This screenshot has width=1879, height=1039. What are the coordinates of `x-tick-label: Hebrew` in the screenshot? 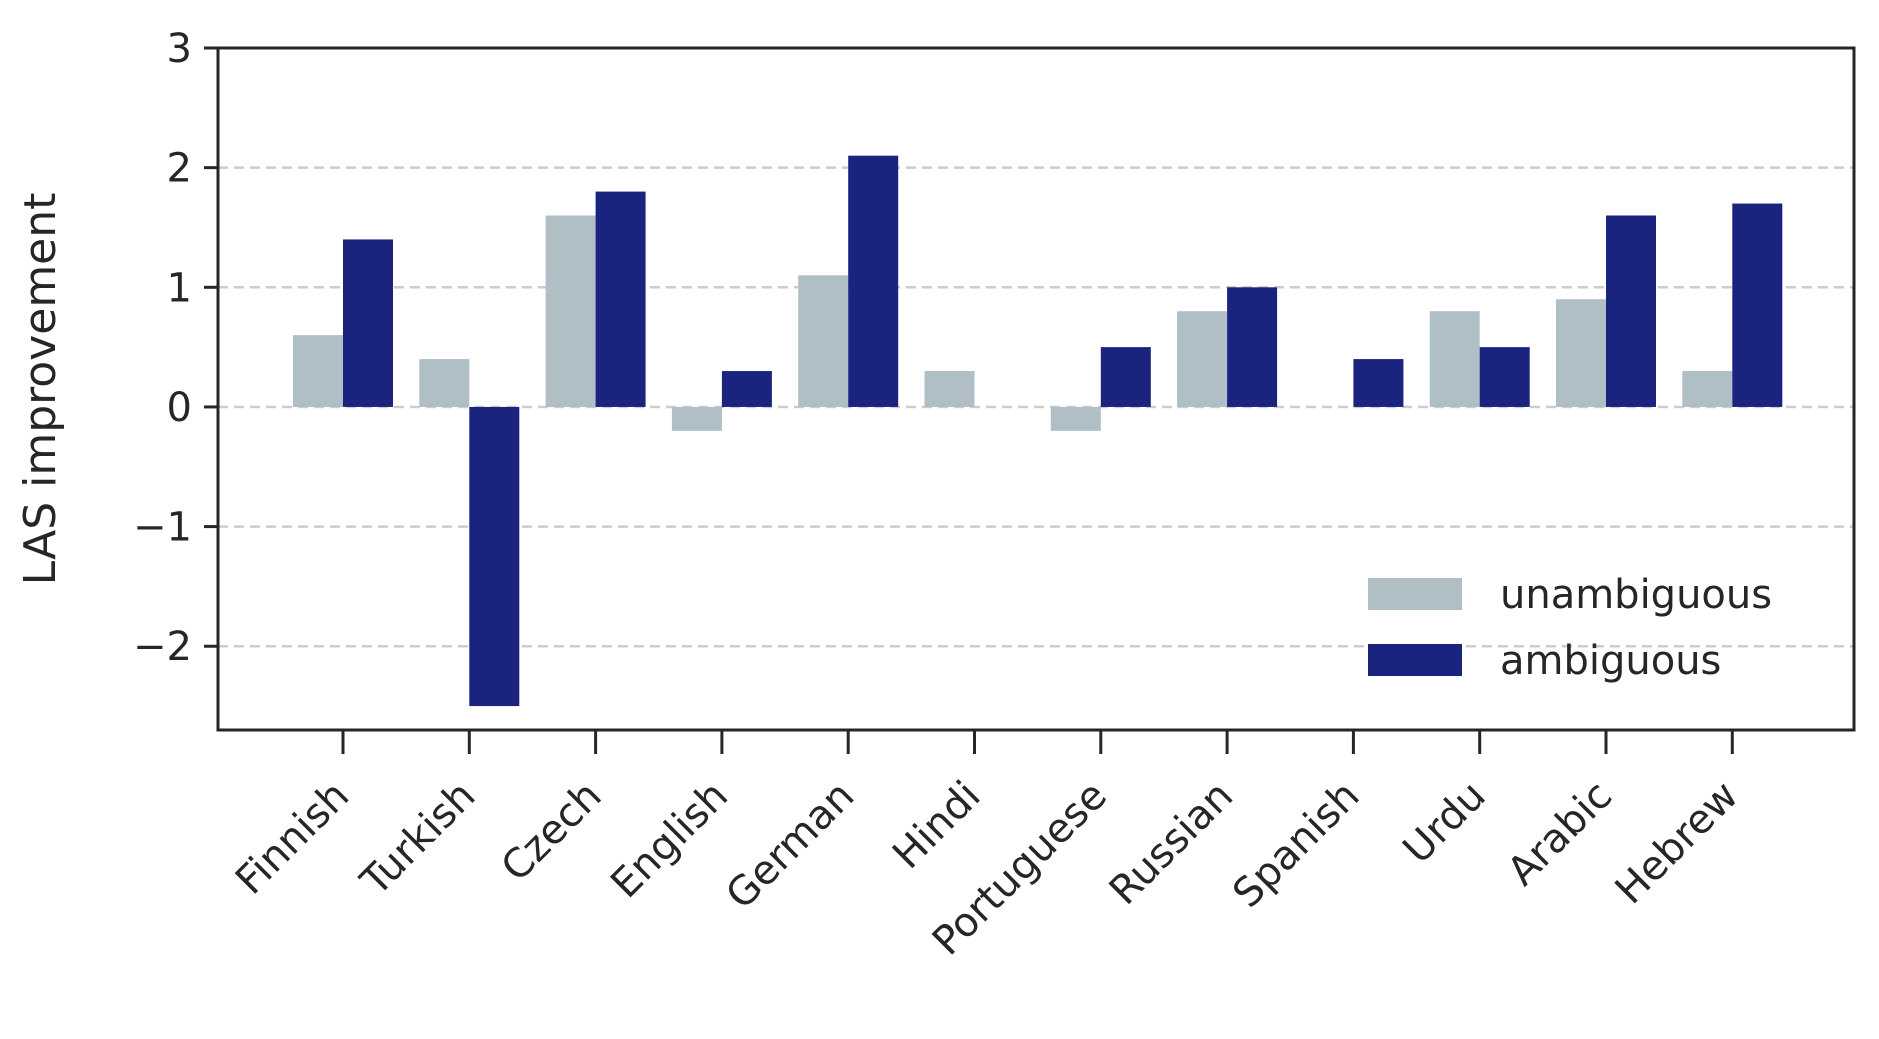 It's located at (1677, 843).